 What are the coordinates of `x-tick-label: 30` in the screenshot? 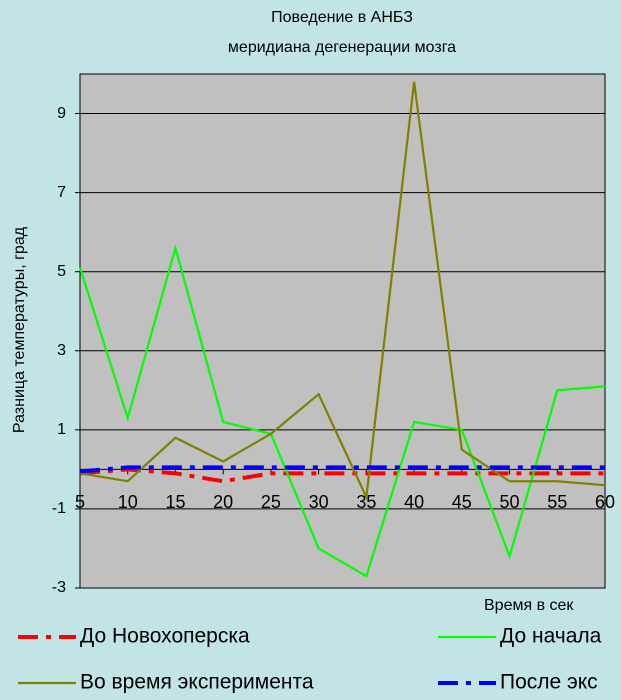 It's located at (319, 502).